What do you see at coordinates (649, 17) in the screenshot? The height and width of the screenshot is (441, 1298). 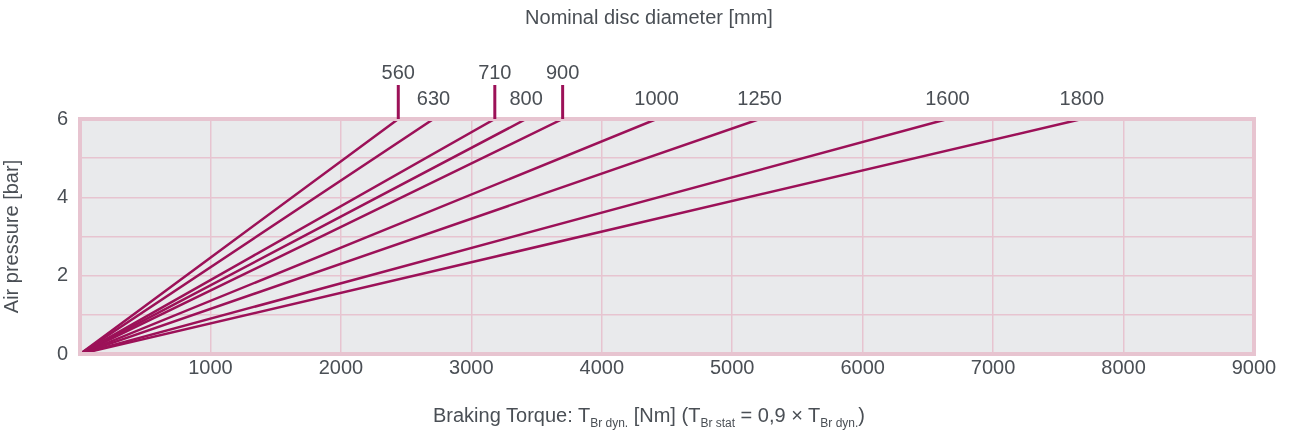 I see `legend-title: Nominal disc diameter [mm]` at bounding box center [649, 17].